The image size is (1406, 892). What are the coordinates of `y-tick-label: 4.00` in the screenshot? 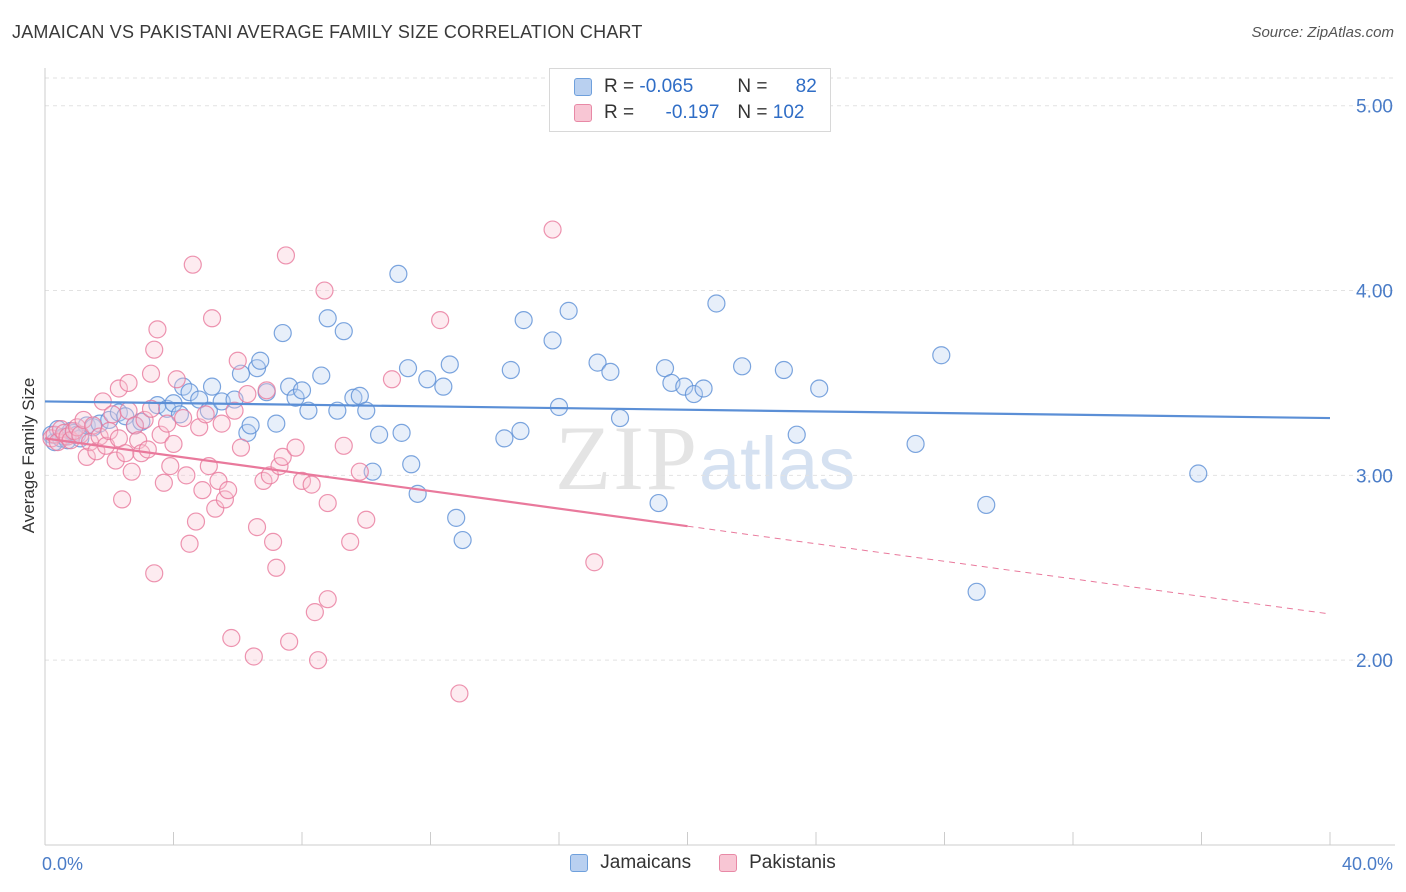 It's located at (1374, 292).